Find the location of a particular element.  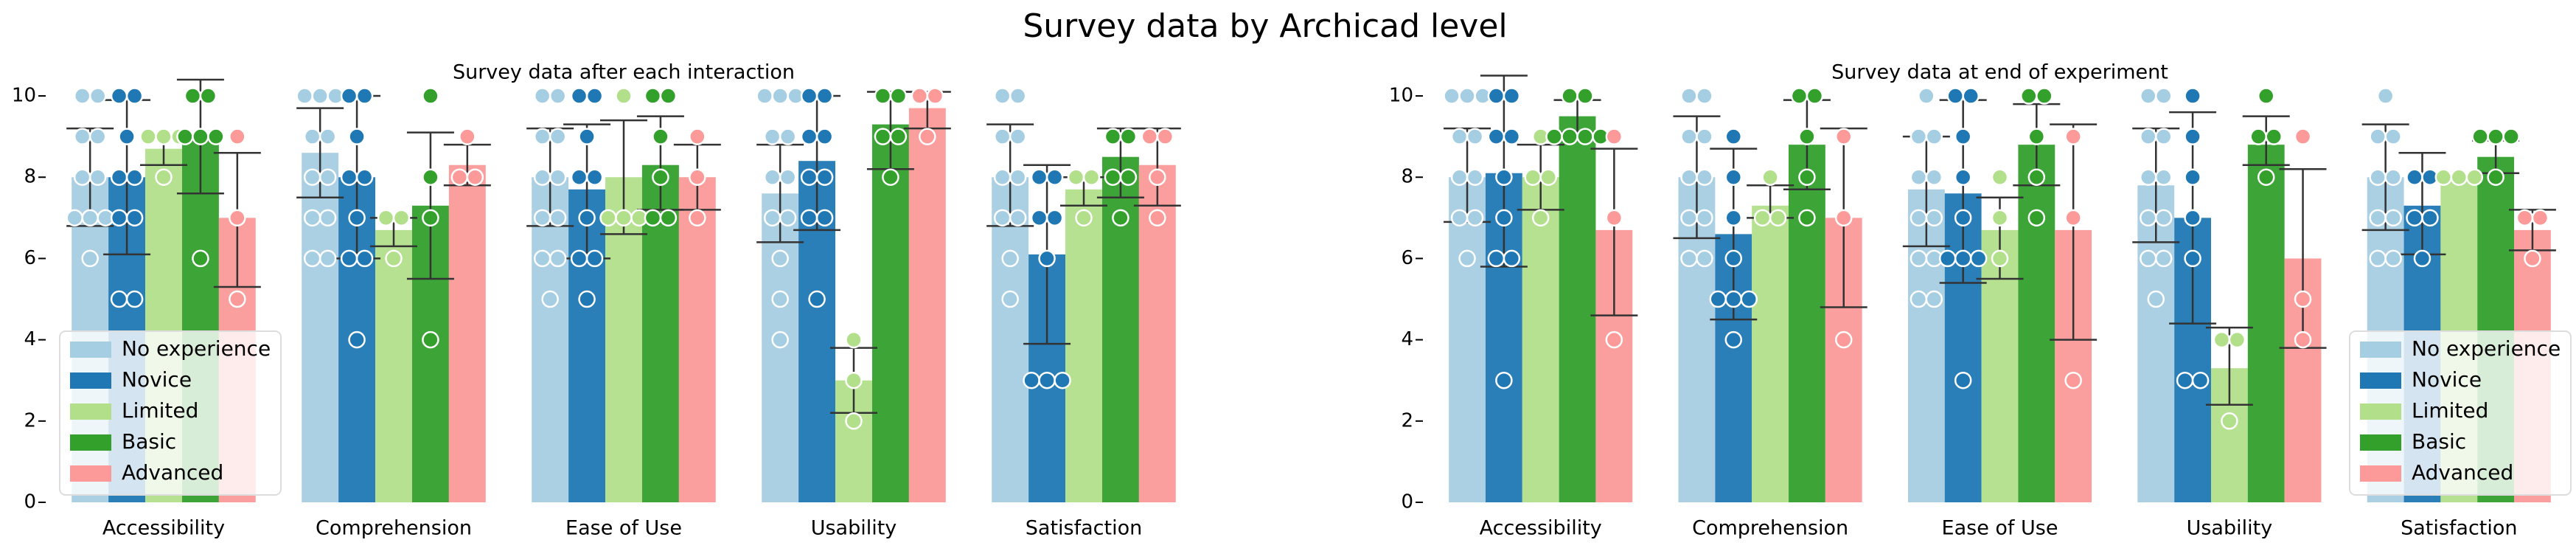

legend-label: Advanced is located at coordinates (2463, 472).